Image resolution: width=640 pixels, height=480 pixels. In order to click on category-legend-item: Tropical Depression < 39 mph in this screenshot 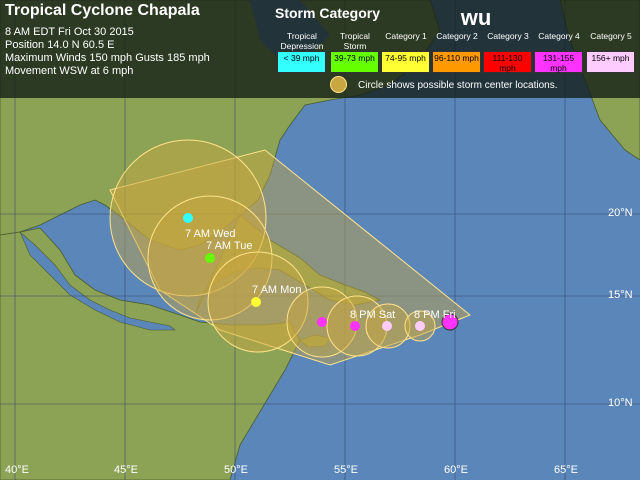, I will do `click(302, 52)`.